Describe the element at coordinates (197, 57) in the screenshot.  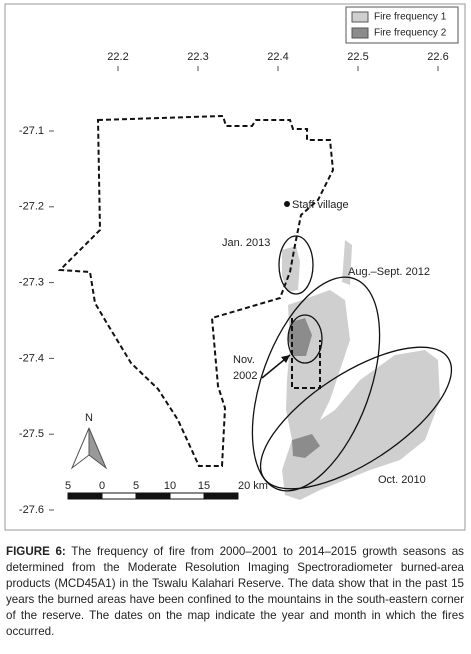
I see `x-tick-label: 22.3` at that location.